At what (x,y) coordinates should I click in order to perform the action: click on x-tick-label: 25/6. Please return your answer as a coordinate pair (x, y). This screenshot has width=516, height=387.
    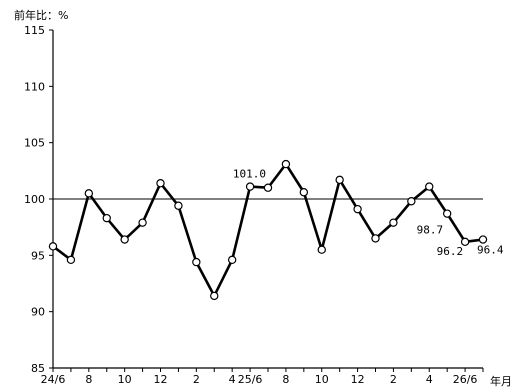
    Looking at the image, I should click on (250, 379).